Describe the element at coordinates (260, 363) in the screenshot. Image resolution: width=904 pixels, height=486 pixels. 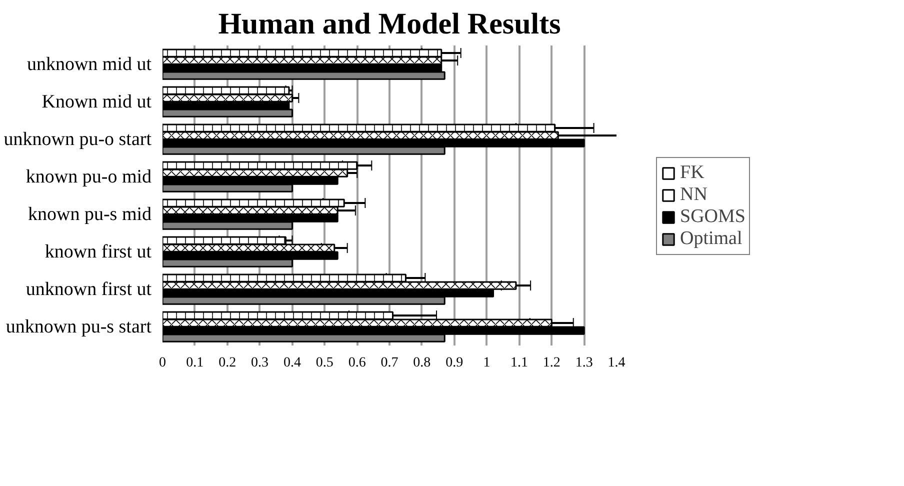
I see `x-tick-label: 0.3` at that location.